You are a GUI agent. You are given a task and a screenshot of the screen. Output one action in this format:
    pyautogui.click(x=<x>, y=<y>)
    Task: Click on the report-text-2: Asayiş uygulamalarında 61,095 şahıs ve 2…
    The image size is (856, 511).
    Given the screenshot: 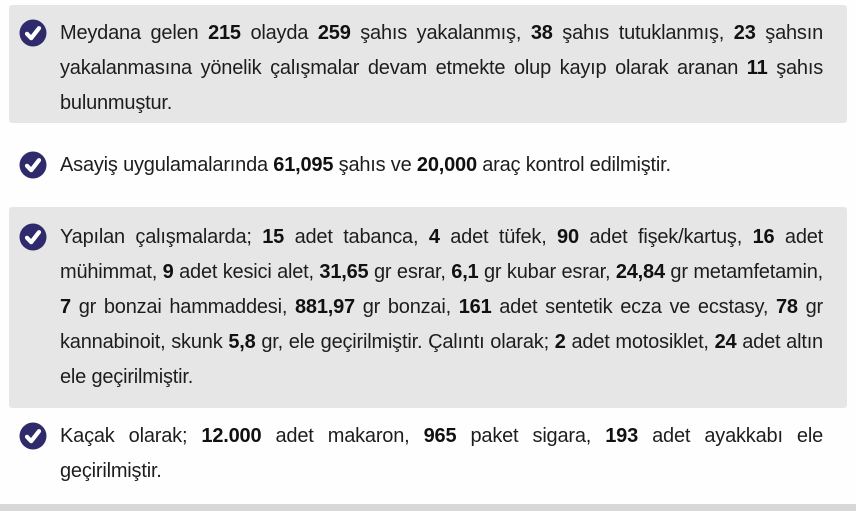 What is the action you would take?
    pyautogui.click(x=365, y=165)
    